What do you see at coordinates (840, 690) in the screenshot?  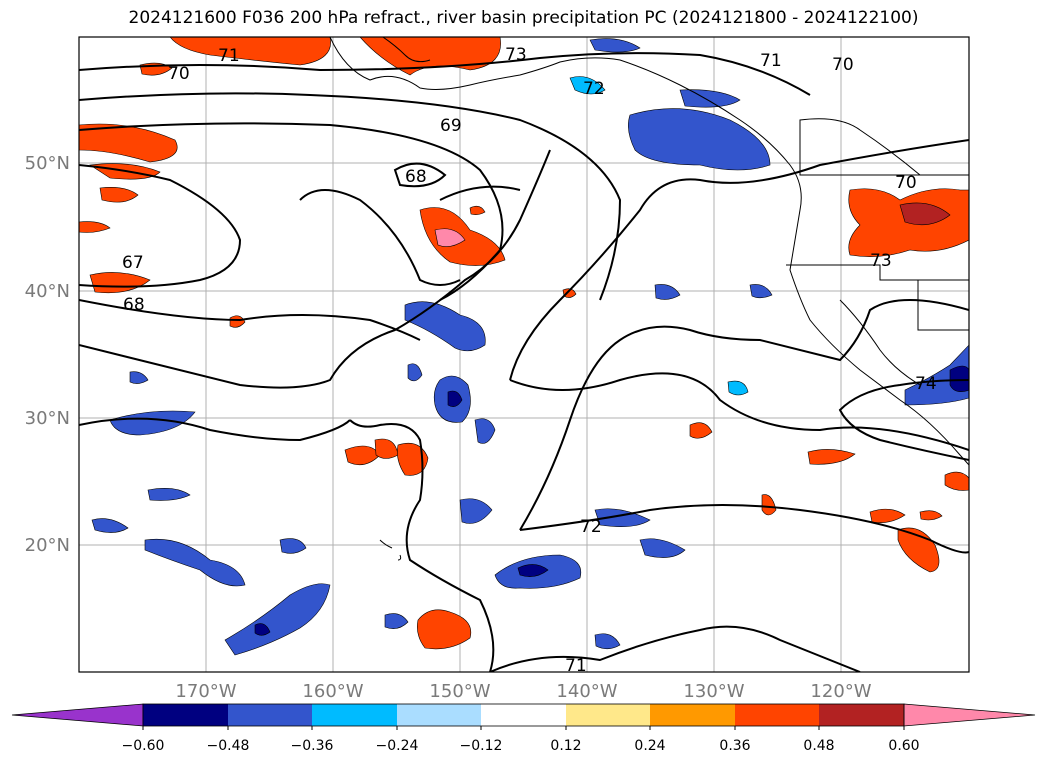 I see `lon-label: 120°W` at bounding box center [840, 690].